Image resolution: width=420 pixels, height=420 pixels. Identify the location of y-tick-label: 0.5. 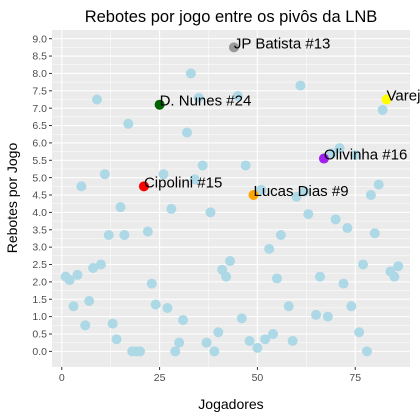
(39, 335).